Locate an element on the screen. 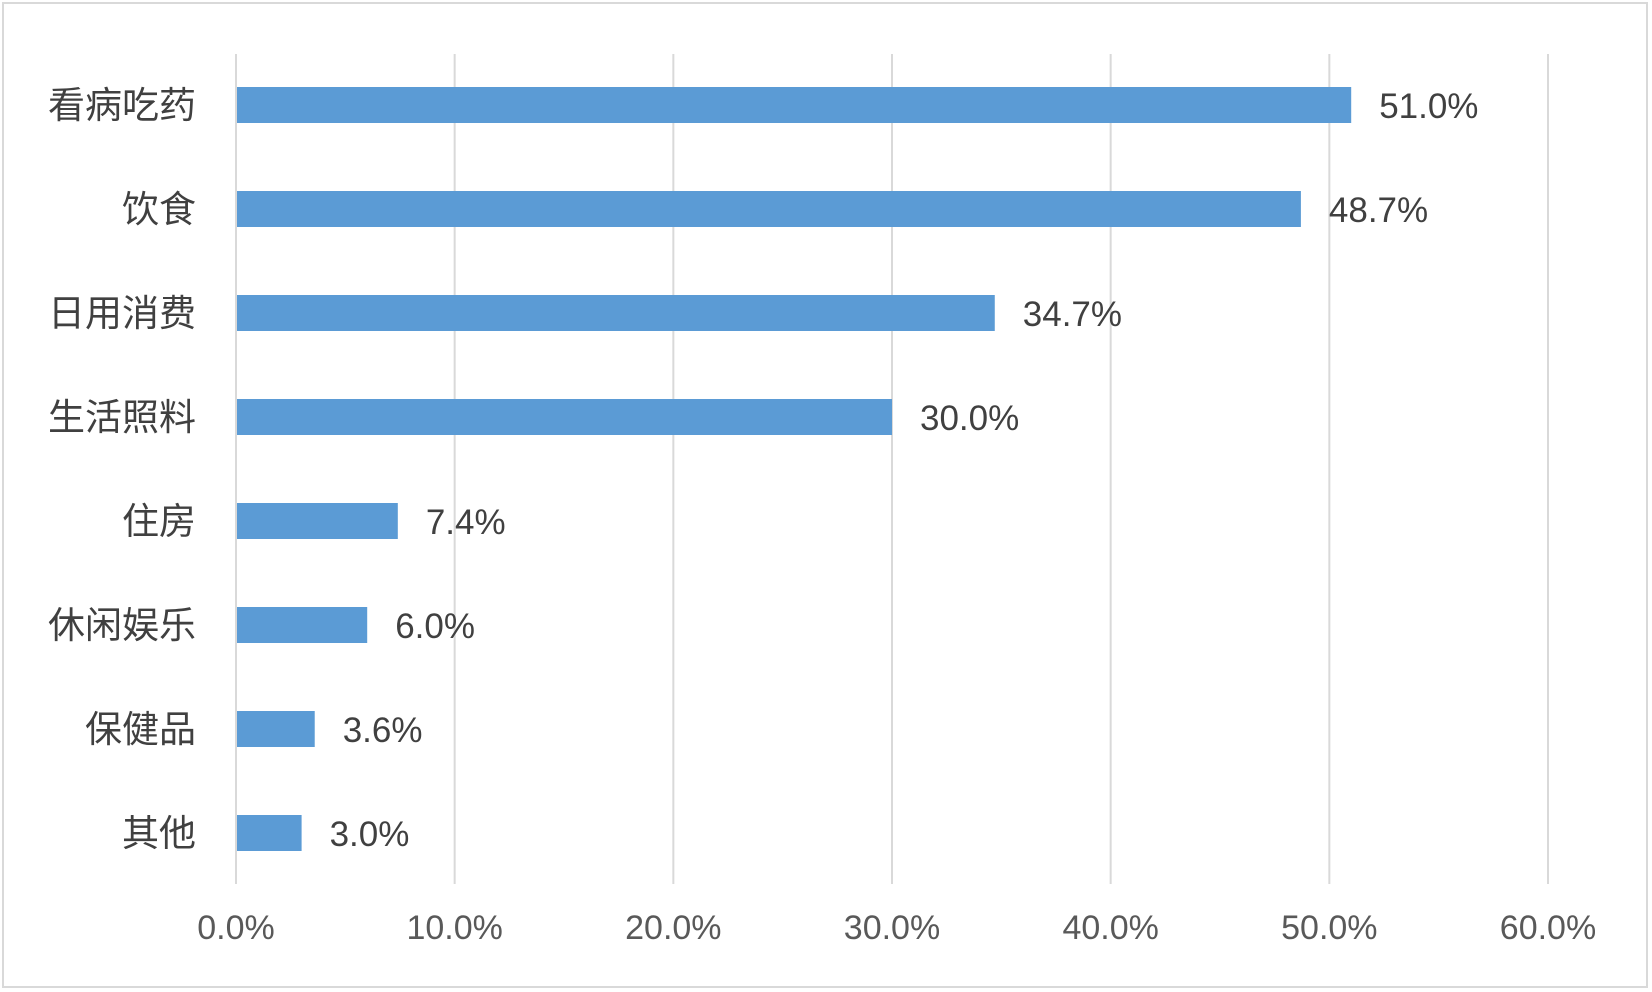 This screenshot has width=1652, height=992. data-label: 51.0% is located at coordinates (1428, 106).